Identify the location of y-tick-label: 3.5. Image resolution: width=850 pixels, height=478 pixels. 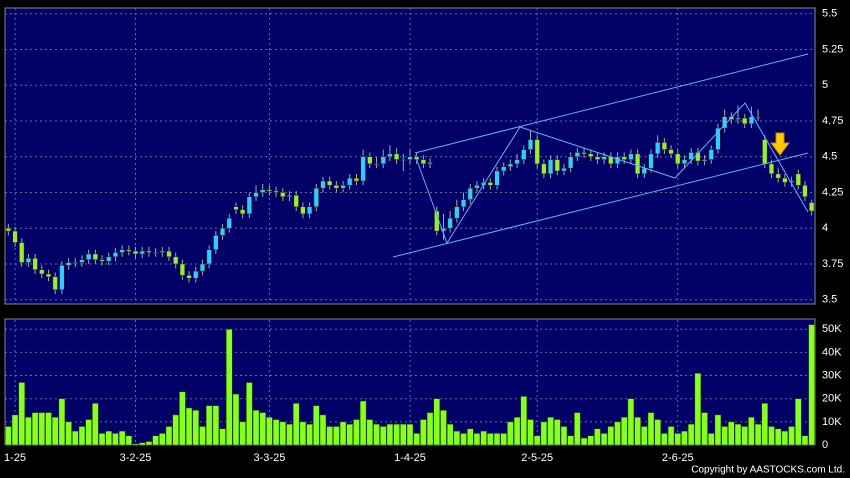
(829, 300).